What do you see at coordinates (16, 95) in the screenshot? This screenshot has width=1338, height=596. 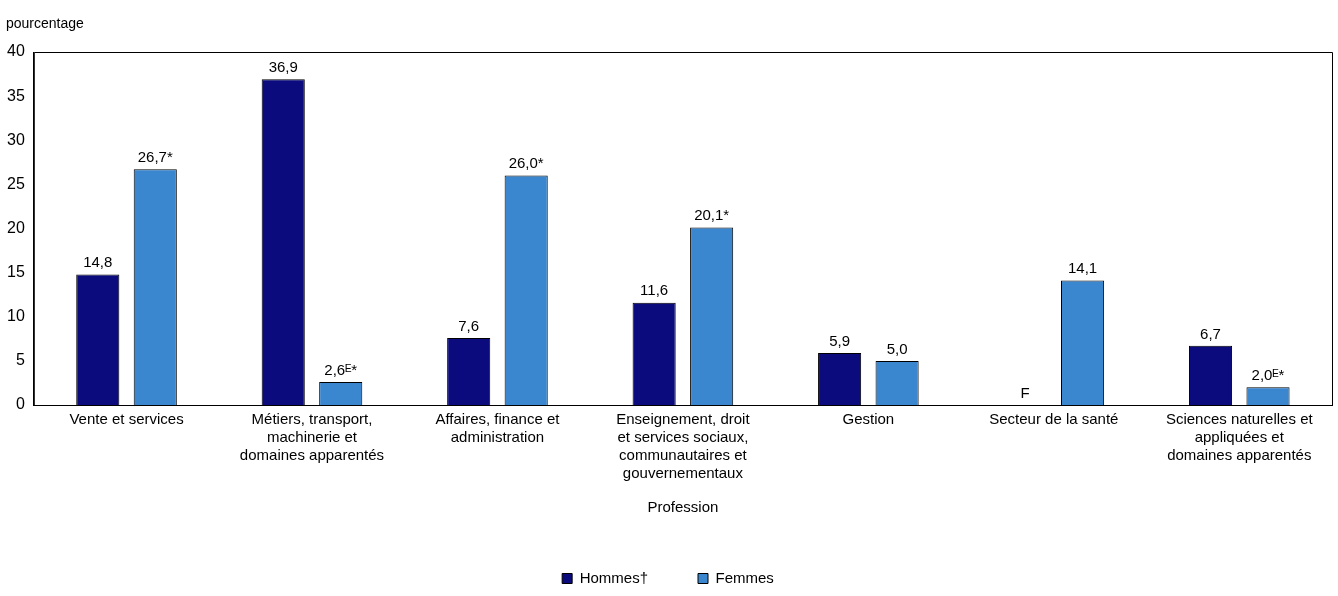 I see `y-tick-label: 35` at bounding box center [16, 95].